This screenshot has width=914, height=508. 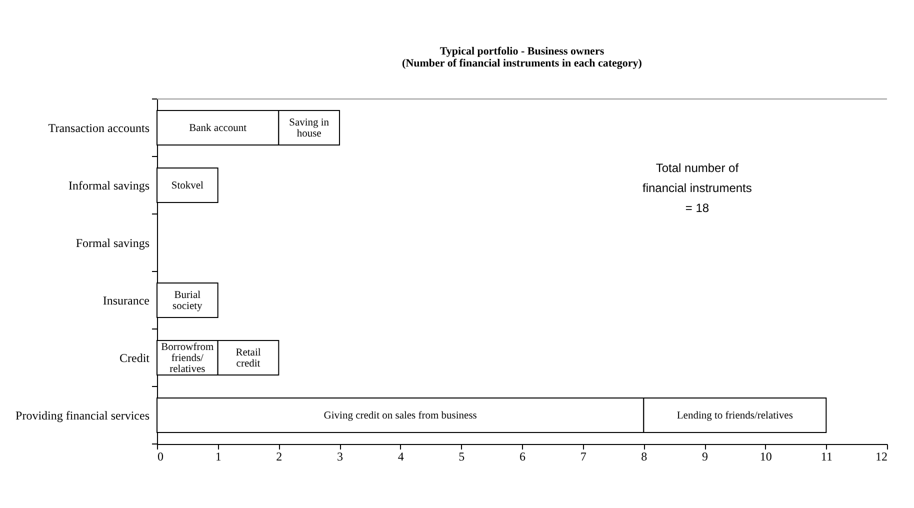 I want to click on annotation: Total number of financial instruments = 18, so click(x=697, y=188).